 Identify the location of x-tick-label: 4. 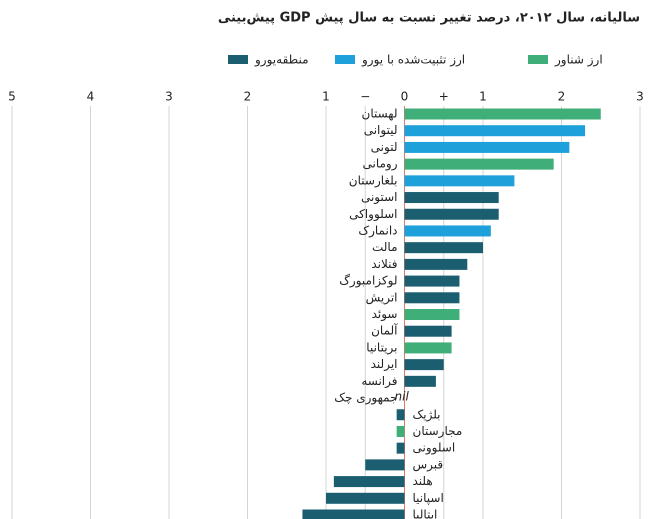
(91, 97).